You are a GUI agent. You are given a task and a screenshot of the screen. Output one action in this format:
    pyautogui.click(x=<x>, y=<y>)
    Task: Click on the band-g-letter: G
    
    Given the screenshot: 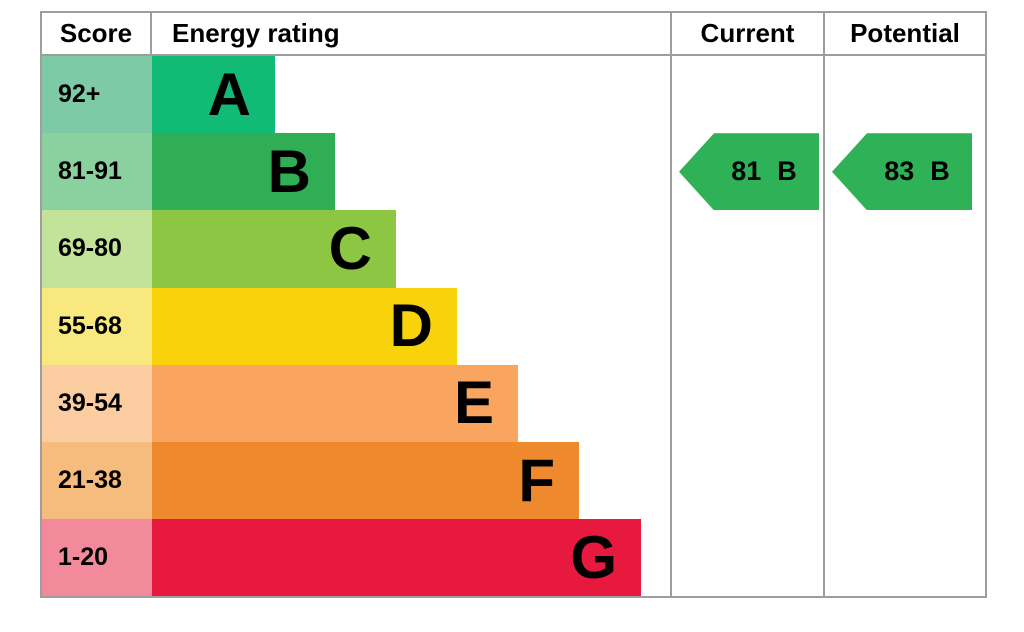 What is the action you would take?
    pyautogui.click(x=593, y=557)
    